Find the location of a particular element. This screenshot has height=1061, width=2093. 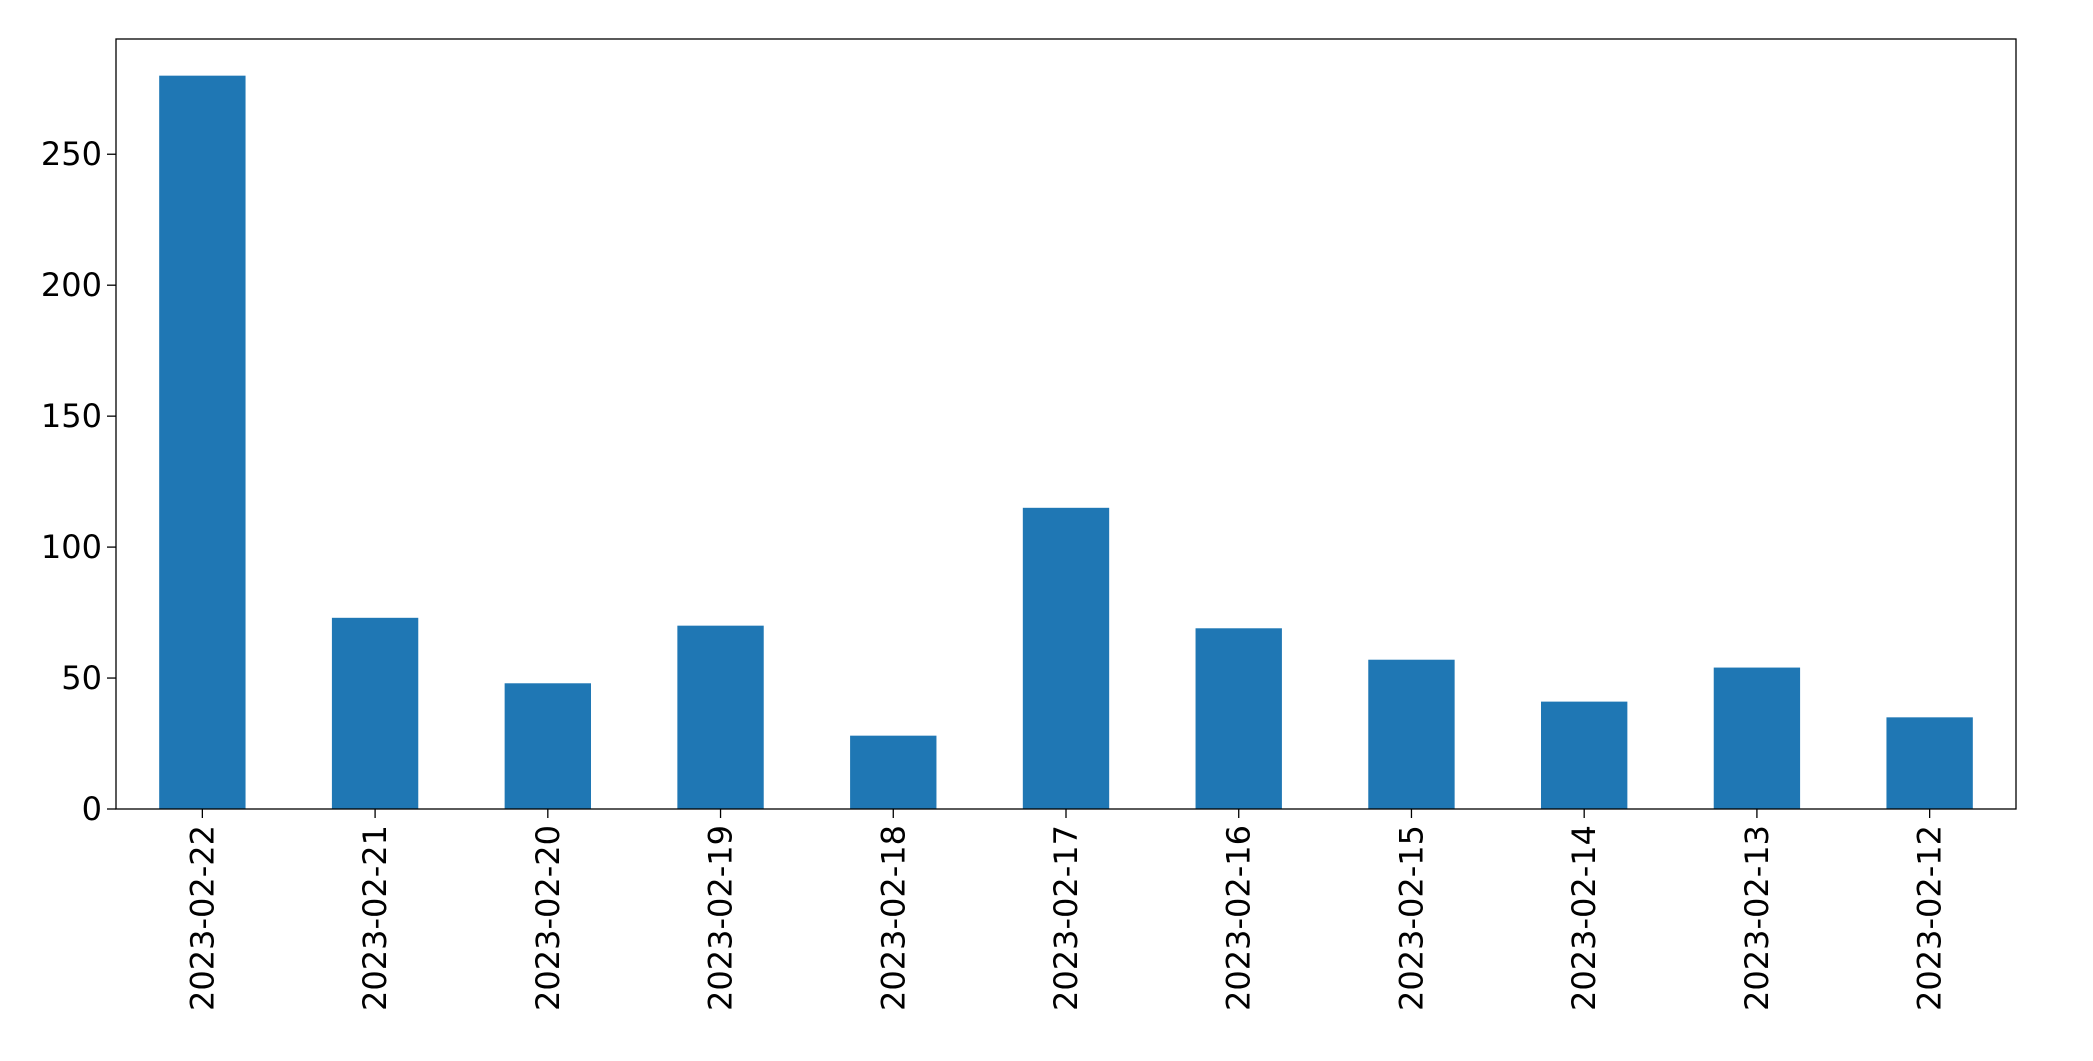

y-tick-label: 200 is located at coordinates (71, 285).